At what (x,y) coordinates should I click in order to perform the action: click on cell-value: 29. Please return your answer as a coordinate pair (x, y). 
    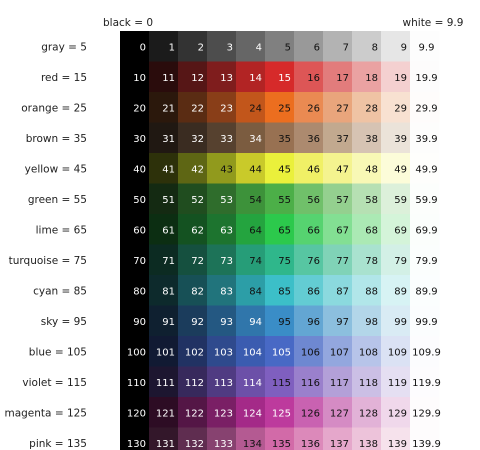
    Looking at the image, I should click on (400, 108).